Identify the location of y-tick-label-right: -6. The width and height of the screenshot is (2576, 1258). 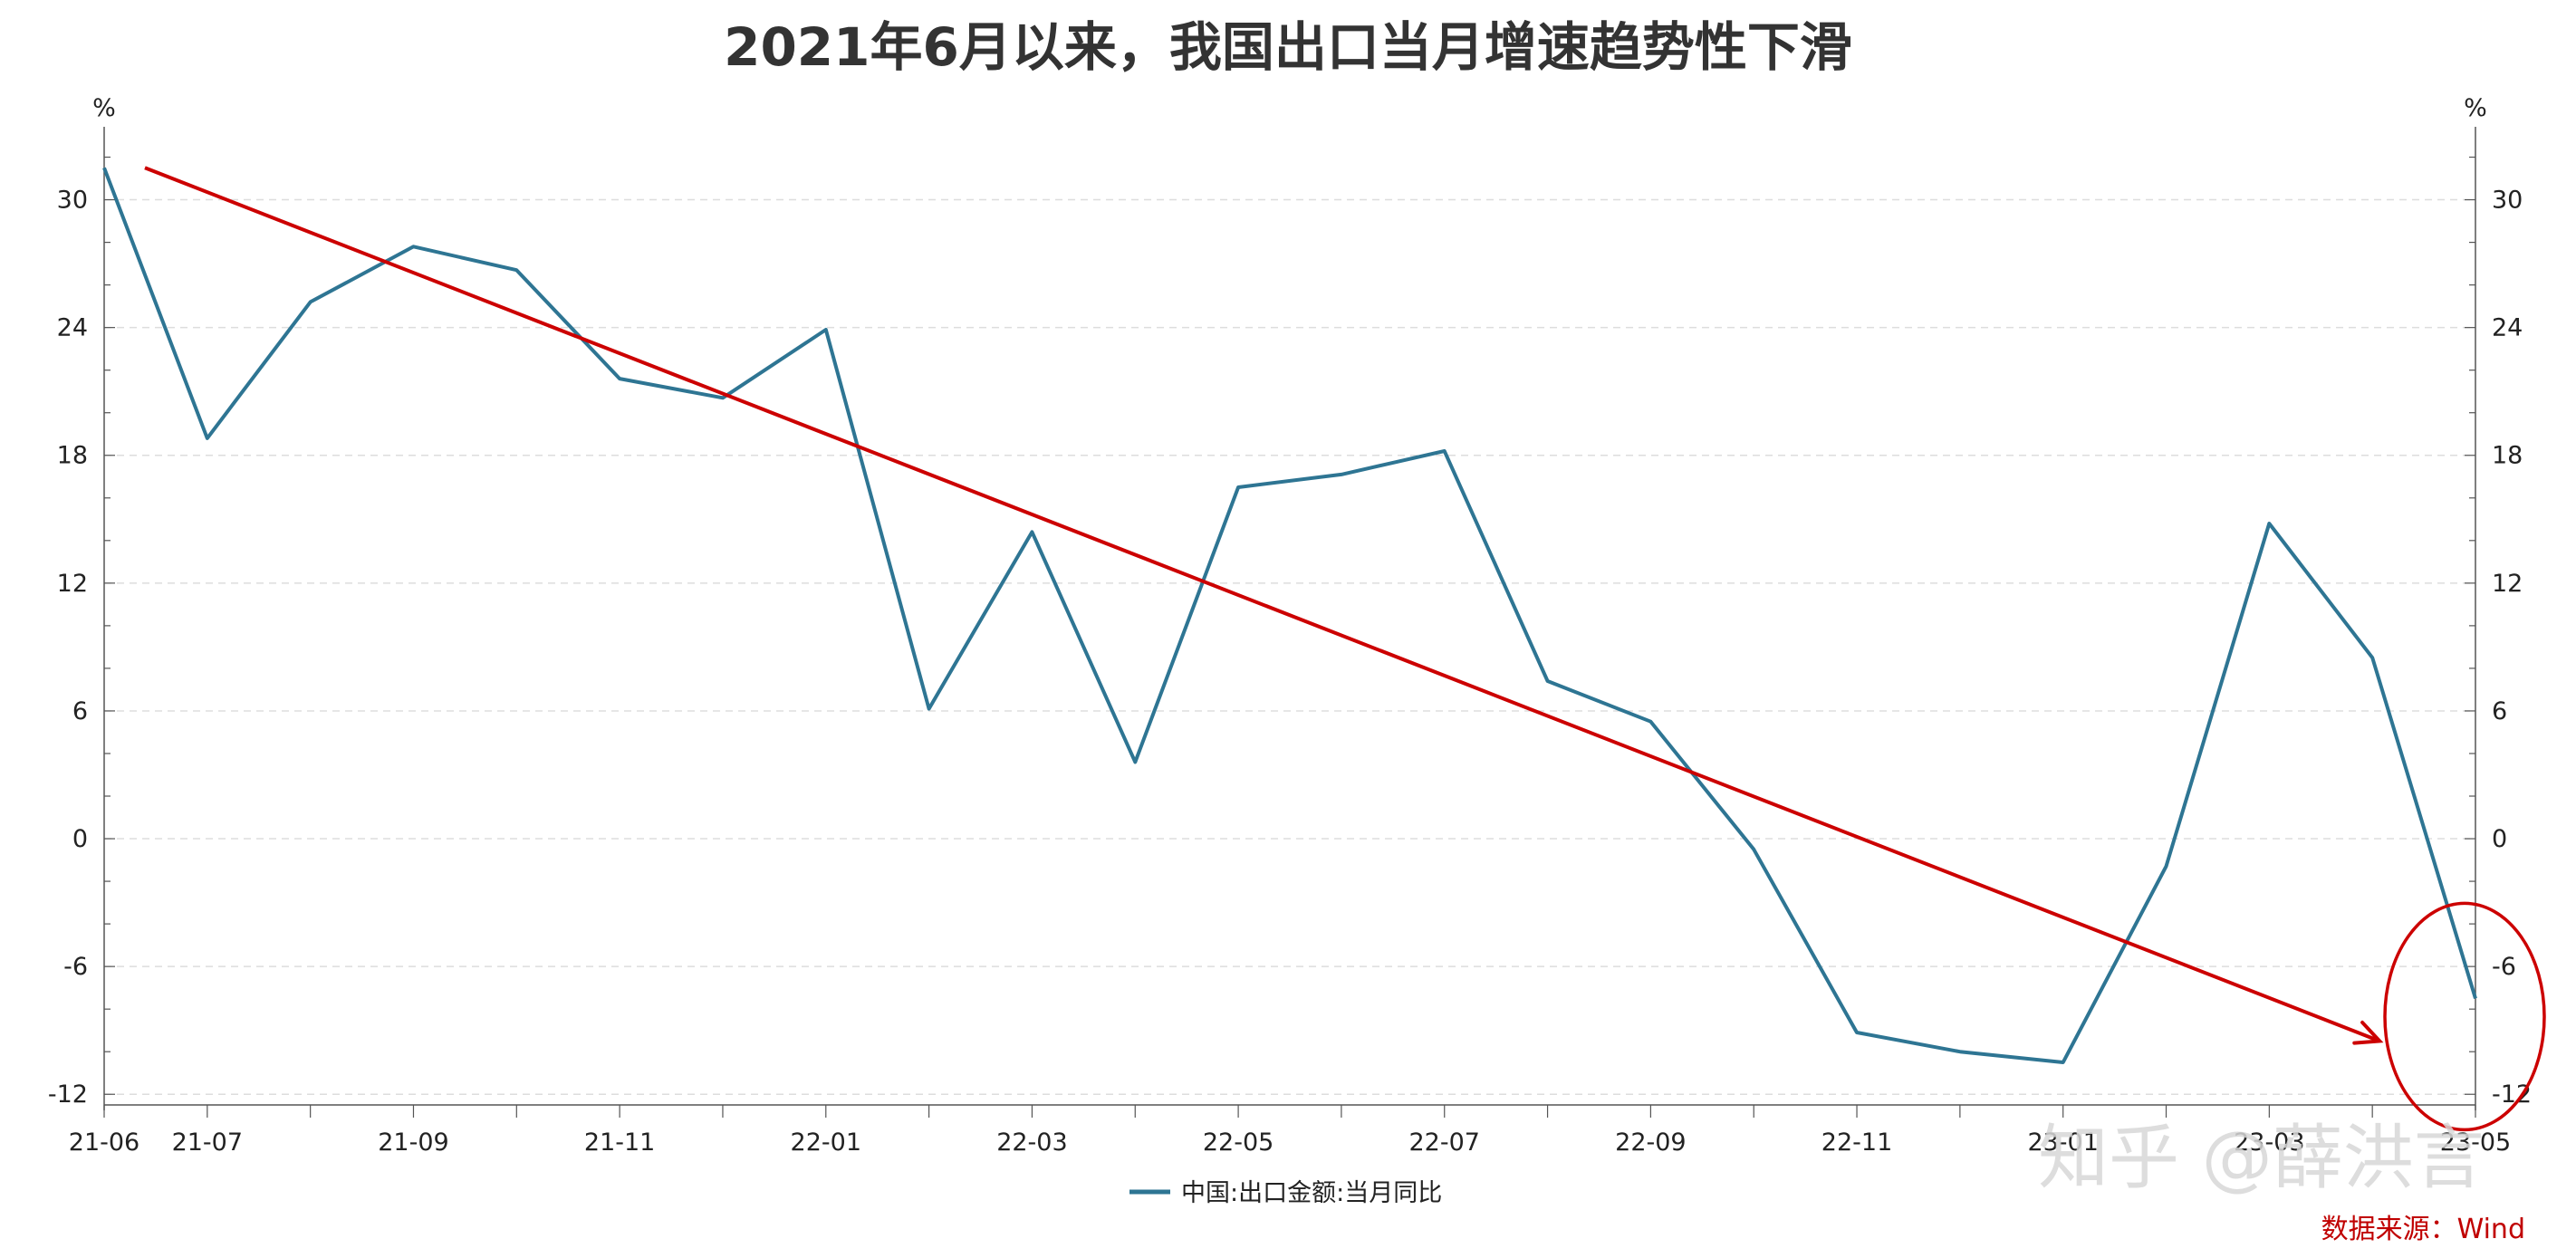
(2504, 967).